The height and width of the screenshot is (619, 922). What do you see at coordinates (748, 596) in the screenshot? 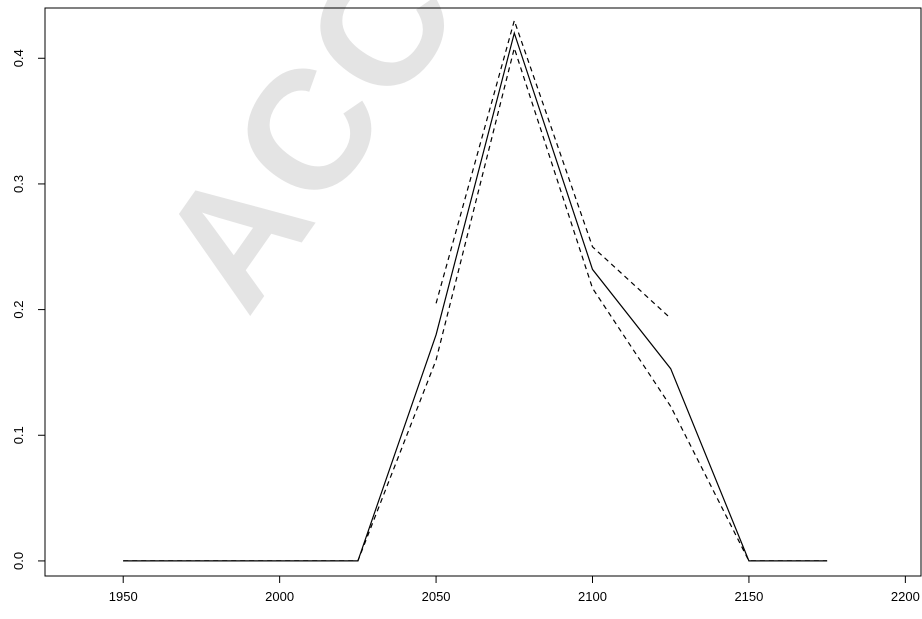
I see `x-tick-label-2150: 2150` at bounding box center [748, 596].